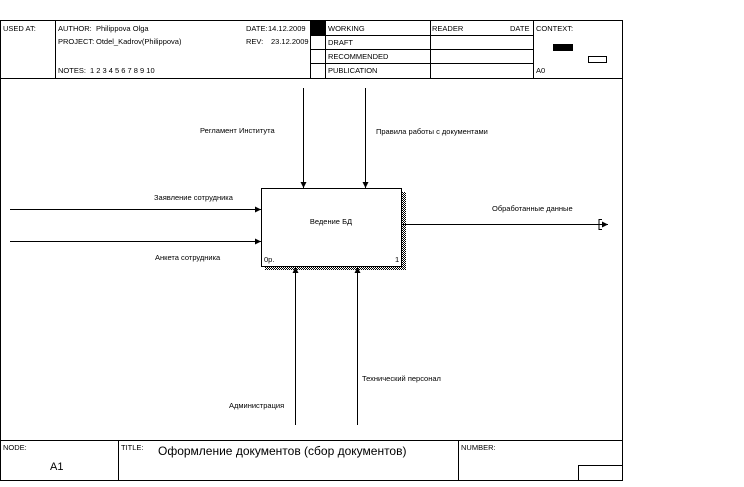 This screenshot has width=744, height=487. I want to click on activity-name: Ведение БД, so click(331, 221).